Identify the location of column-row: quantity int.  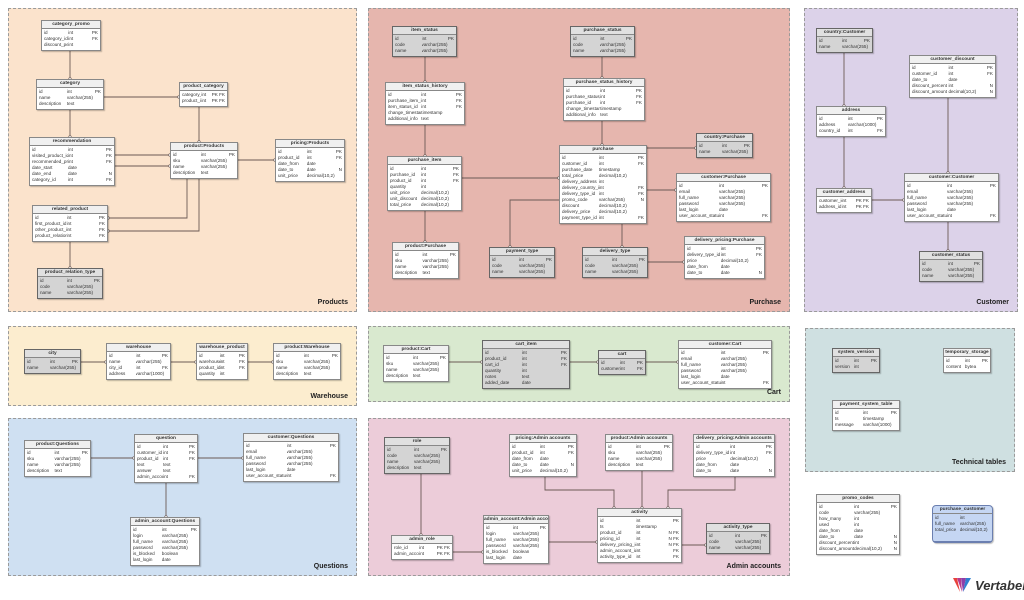
(424, 187).